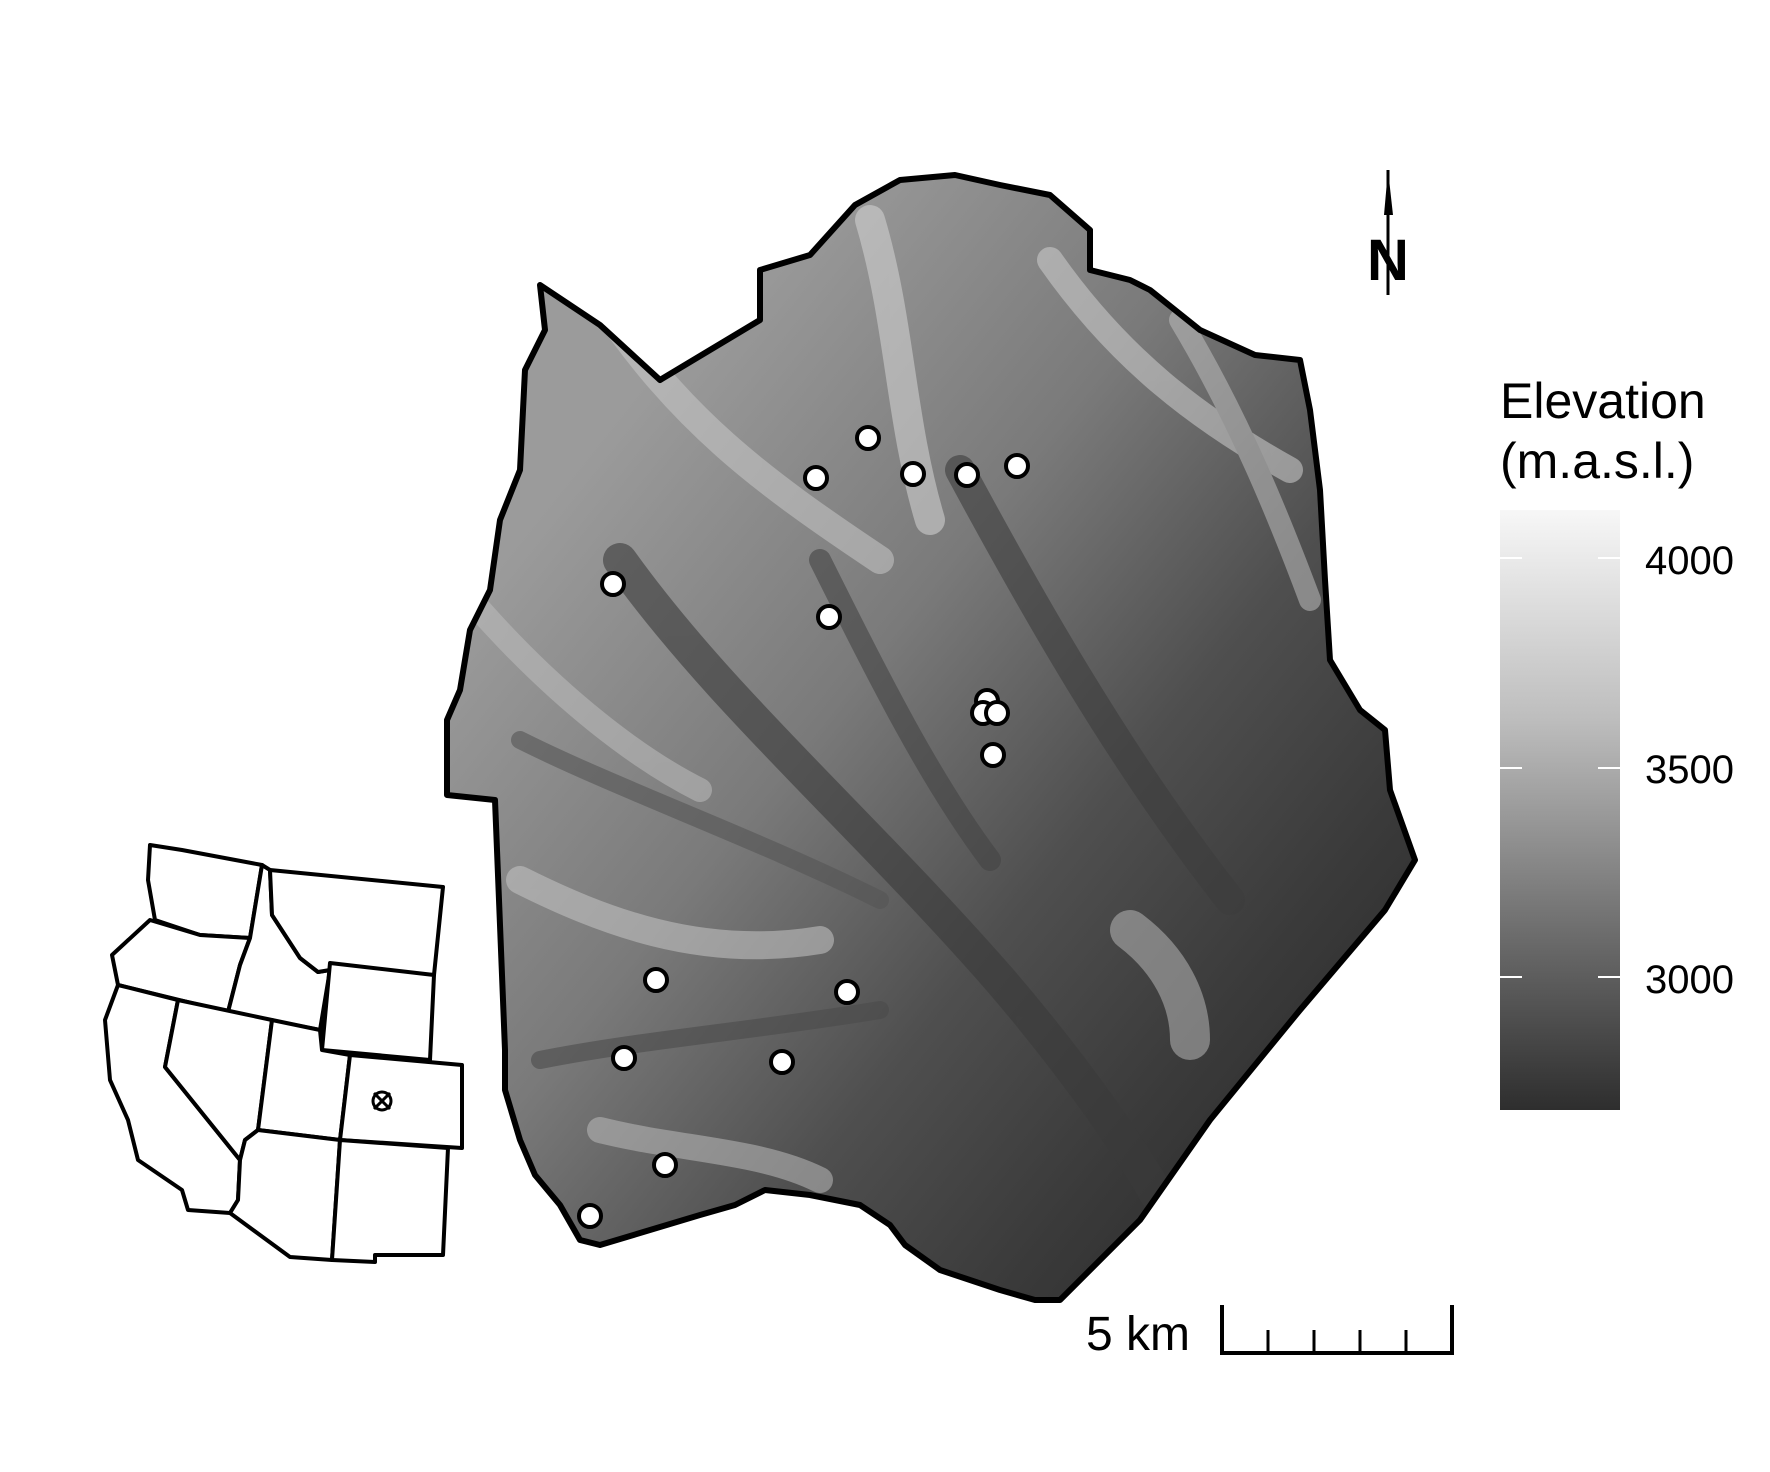 The width and height of the screenshot is (1770, 1472). Describe the element at coordinates (356, 922) in the screenshot. I see `inset-state-montana` at that location.